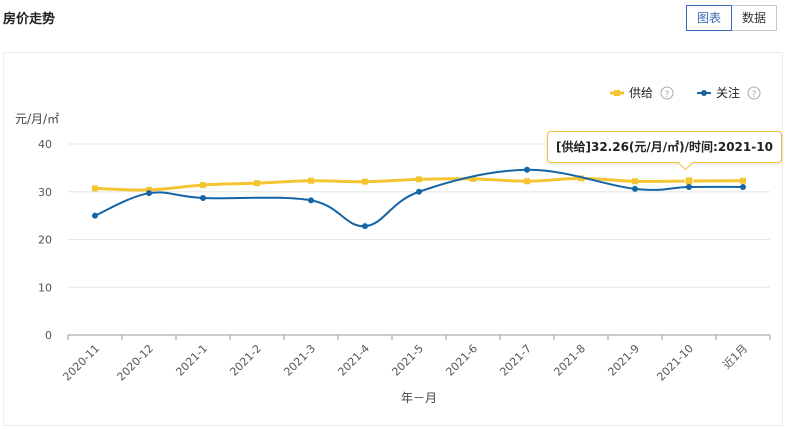 The height and width of the screenshot is (429, 787). I want to click on legend-label-attention: 关注, so click(728, 92).